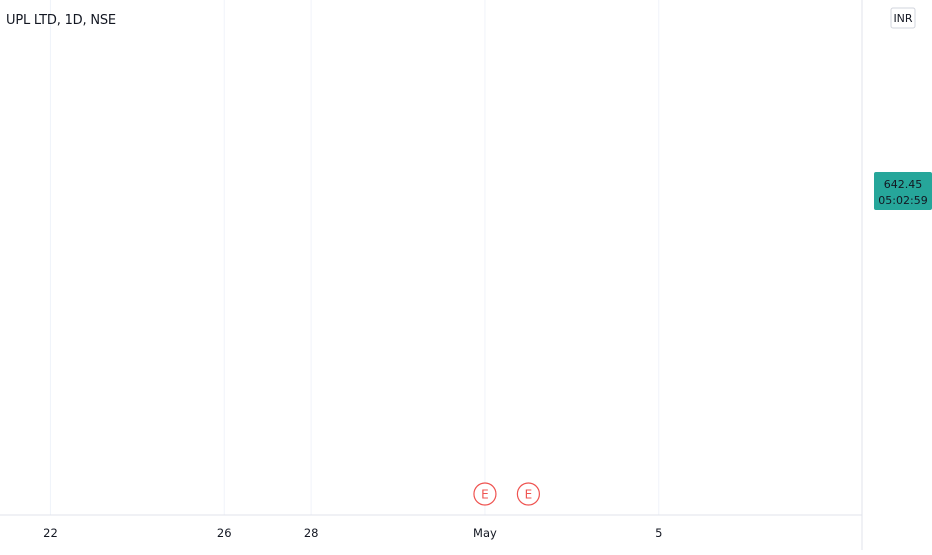  What do you see at coordinates (485, 533) in the screenshot?
I see `time-tick-label: May` at bounding box center [485, 533].